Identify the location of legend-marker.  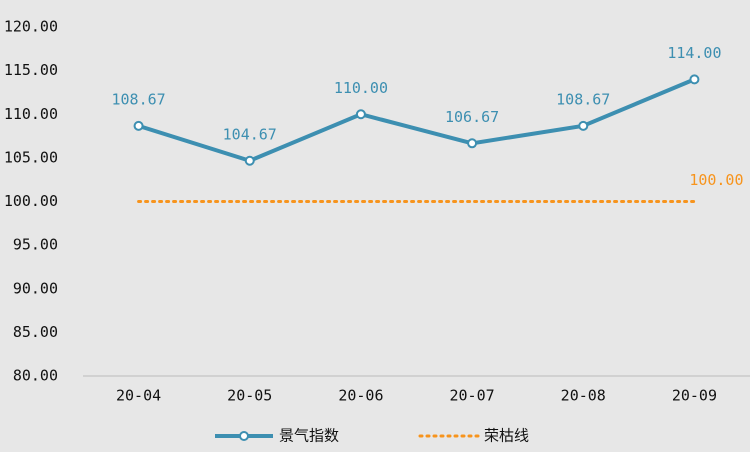
(244, 436).